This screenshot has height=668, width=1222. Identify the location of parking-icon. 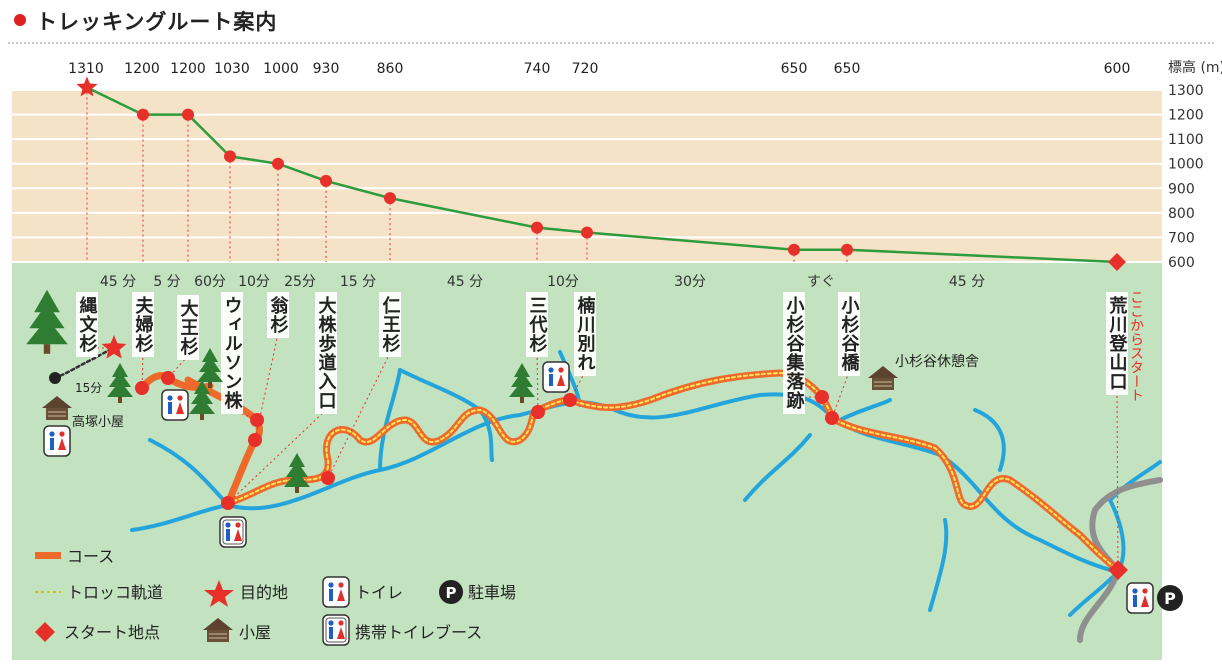
(1170, 598).